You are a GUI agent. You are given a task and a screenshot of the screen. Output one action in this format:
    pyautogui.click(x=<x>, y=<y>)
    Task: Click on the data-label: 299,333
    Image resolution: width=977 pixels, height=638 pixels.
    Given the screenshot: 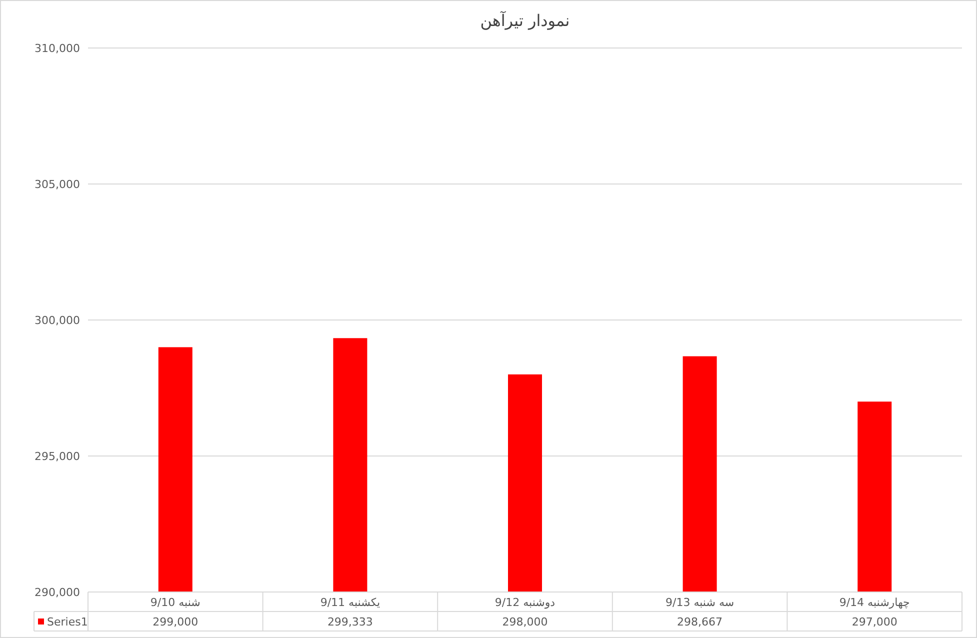 What is the action you would take?
    pyautogui.click(x=350, y=622)
    